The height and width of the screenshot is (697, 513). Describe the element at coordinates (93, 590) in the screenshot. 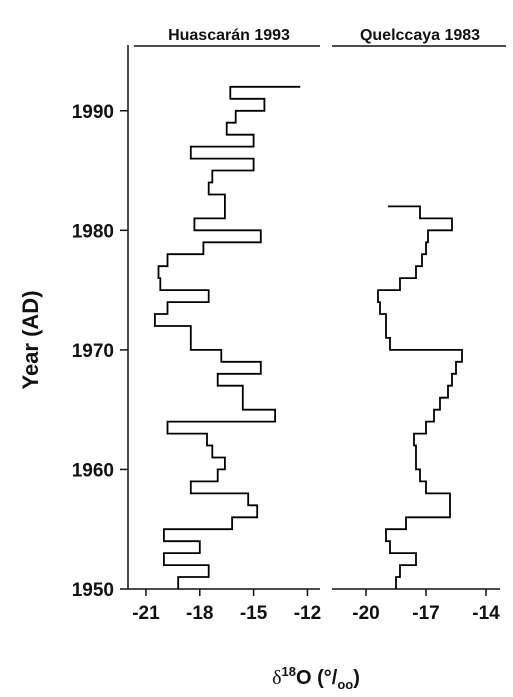

I see `y-tick-label: 1950` at that location.